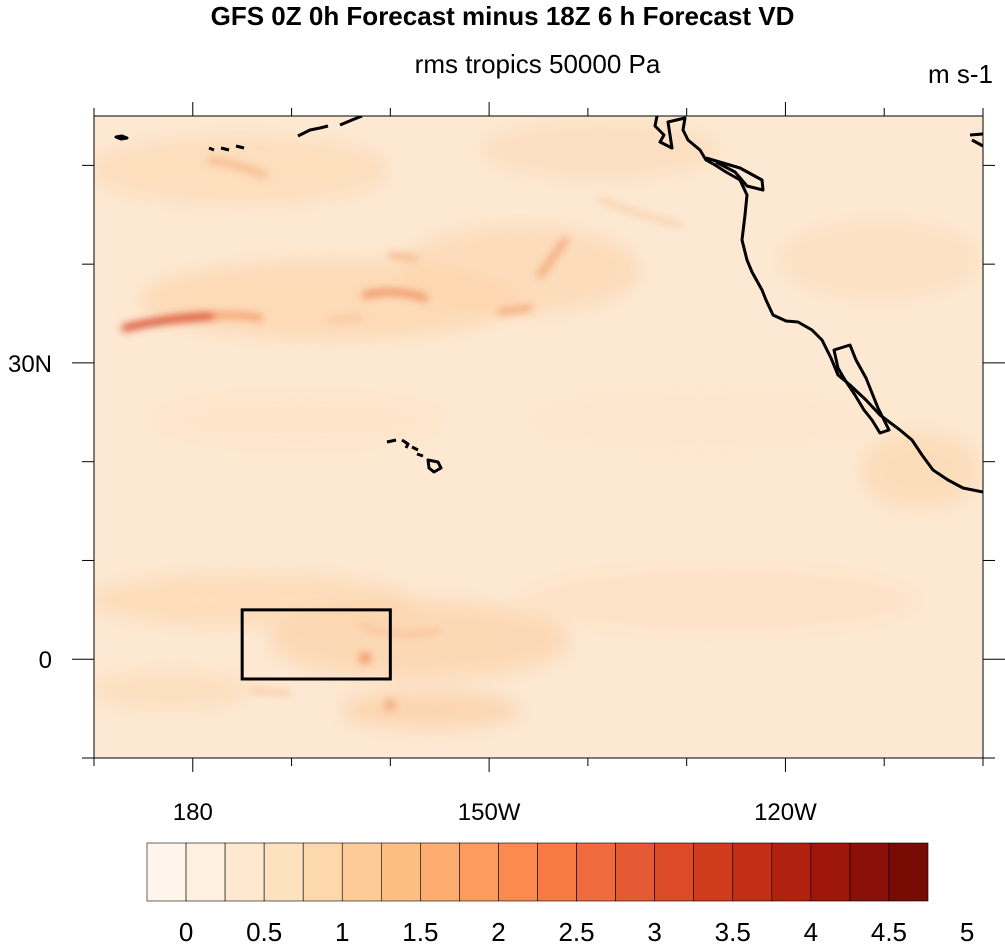 This screenshot has width=1005, height=944. What do you see at coordinates (861, 389) in the screenshot?
I see `baja-california` at bounding box center [861, 389].